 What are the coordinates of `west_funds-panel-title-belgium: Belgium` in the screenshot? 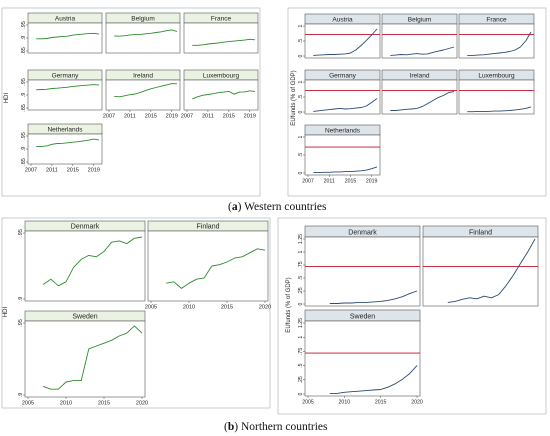 It's located at (419, 19).